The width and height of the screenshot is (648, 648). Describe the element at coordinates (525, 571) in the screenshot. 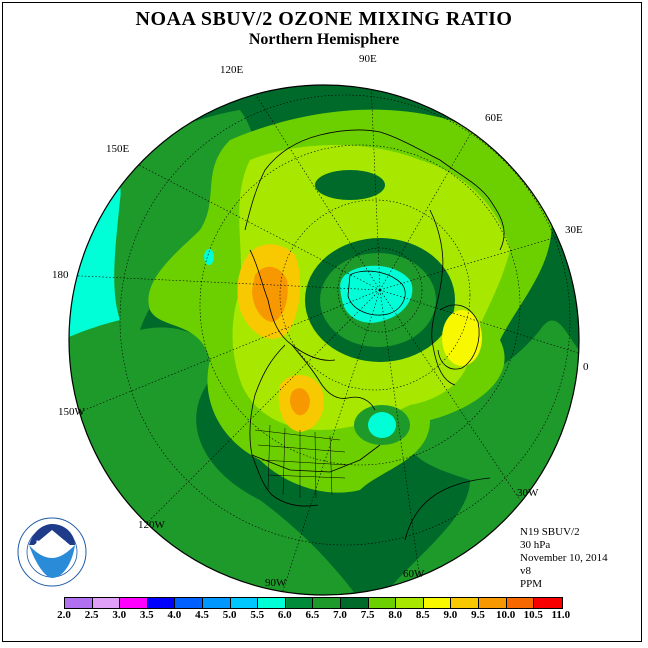

I see `version-label: v8` at that location.